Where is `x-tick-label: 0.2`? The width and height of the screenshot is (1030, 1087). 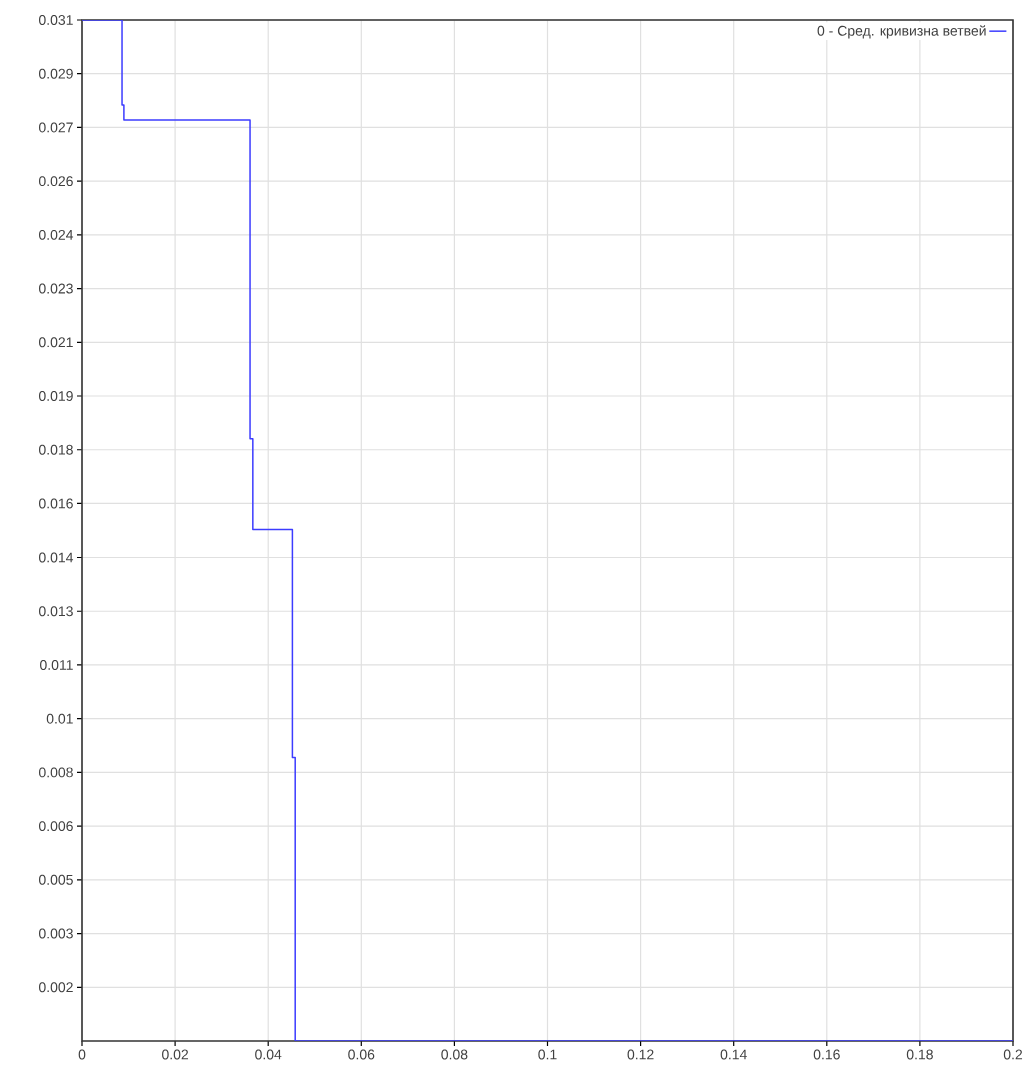
x-tick-label: 0.2 is located at coordinates (1013, 1054).